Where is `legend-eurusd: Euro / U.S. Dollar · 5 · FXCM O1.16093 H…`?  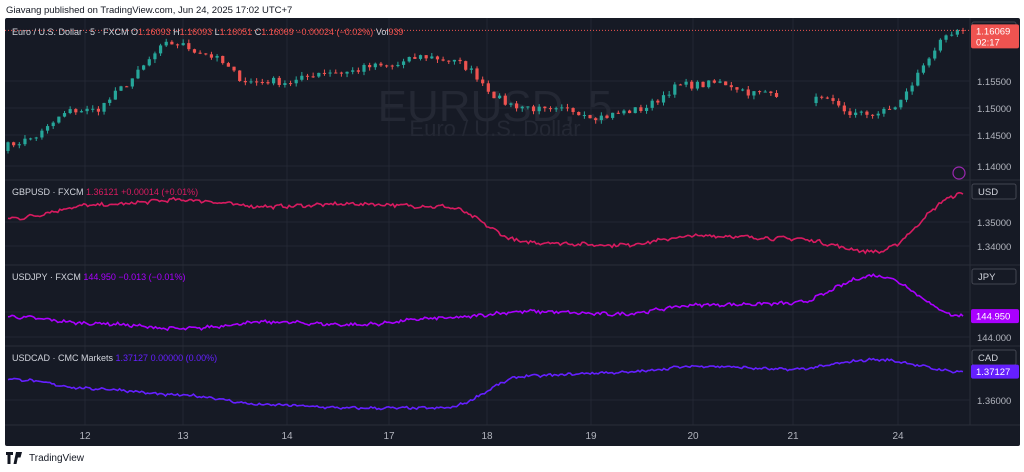
legend-eurusd: Euro / U.S. Dollar · 5 · FXCM O1.16093 H… is located at coordinates (207, 32).